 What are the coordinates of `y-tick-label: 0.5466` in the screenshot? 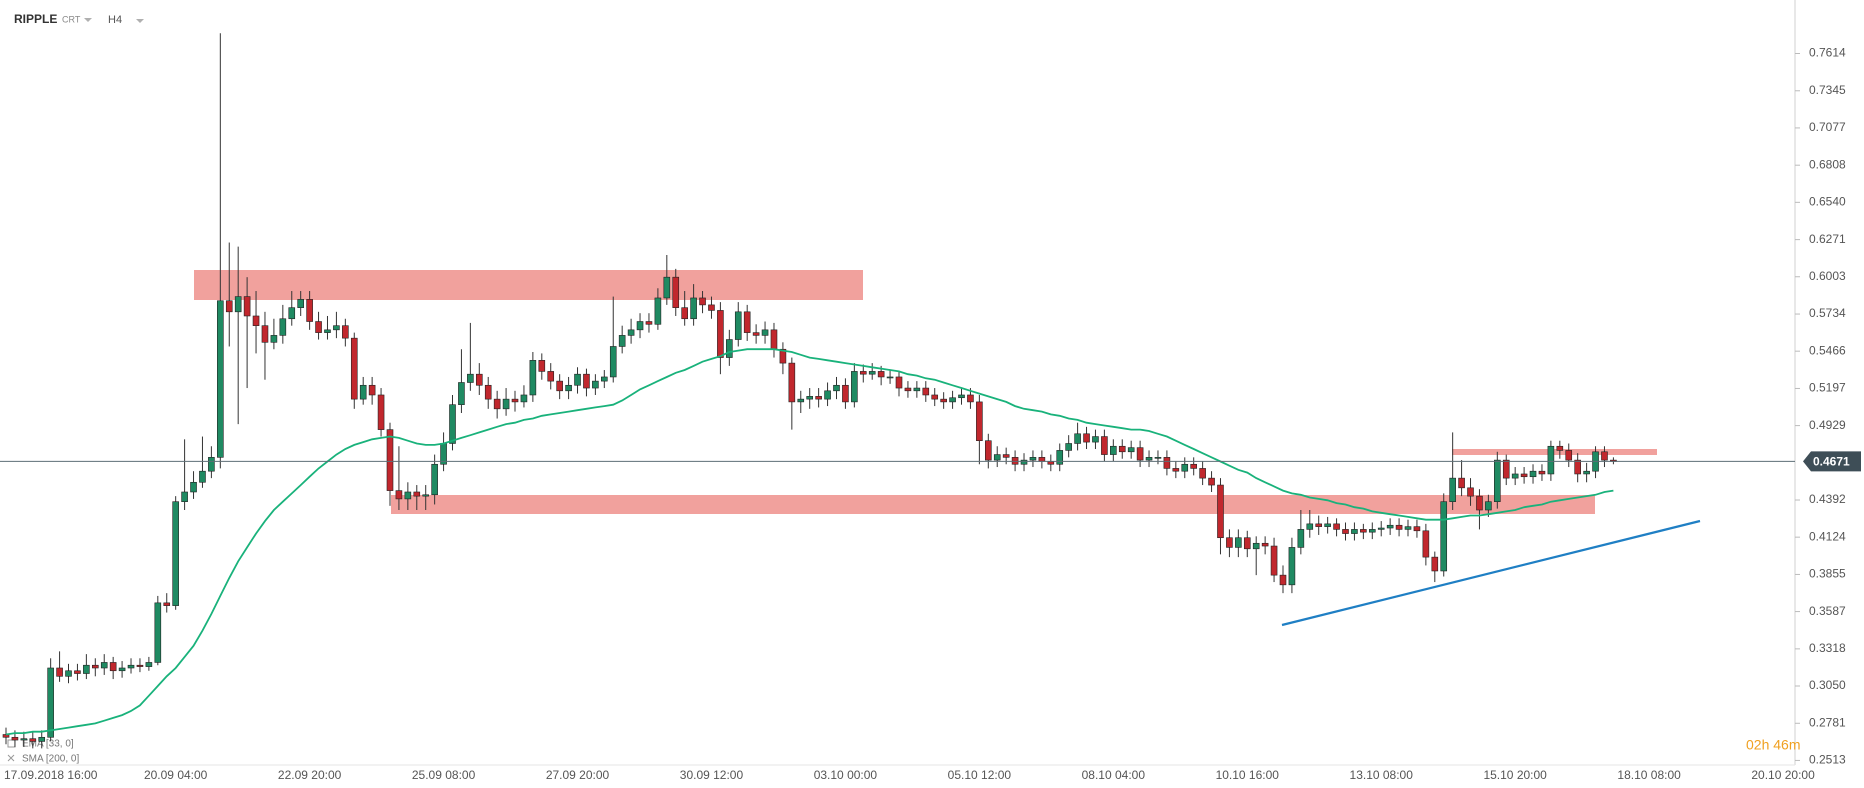 It's located at (1827, 350).